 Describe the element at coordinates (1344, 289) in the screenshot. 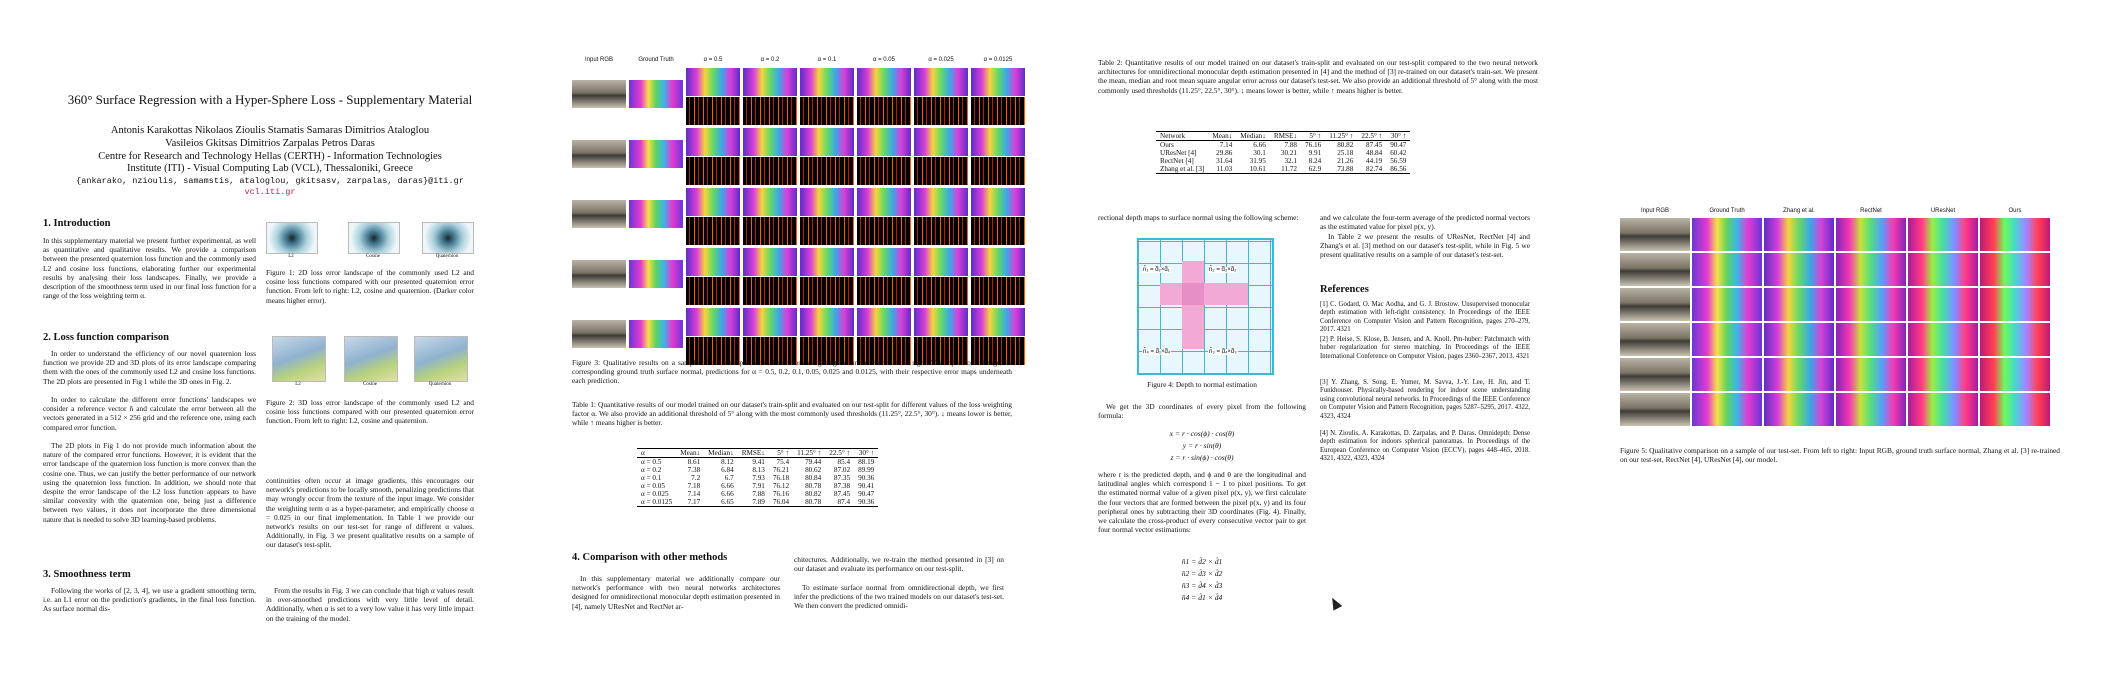

I see `heading-references: References` at that location.